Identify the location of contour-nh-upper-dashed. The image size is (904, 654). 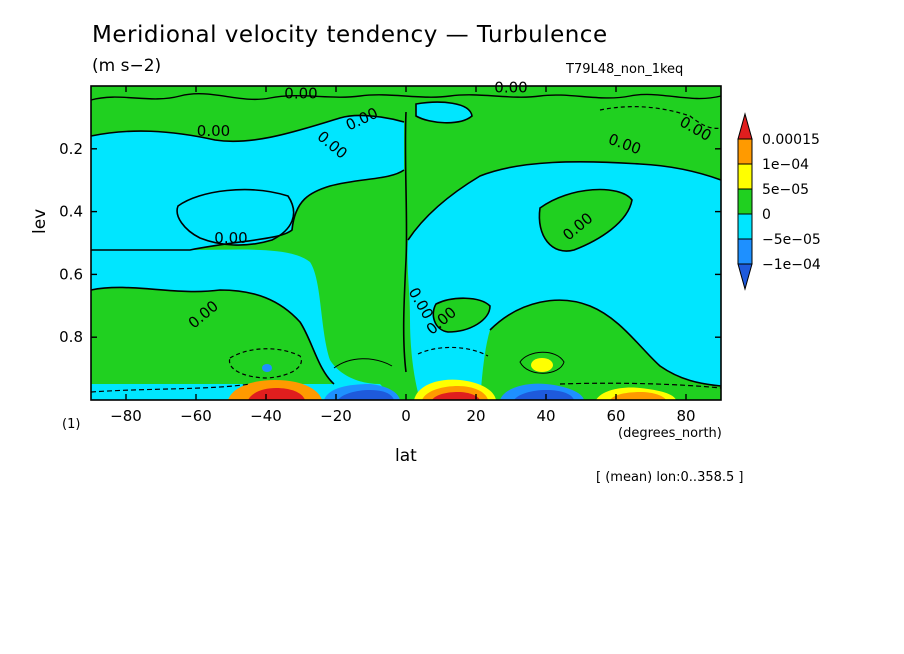
(660, 117).